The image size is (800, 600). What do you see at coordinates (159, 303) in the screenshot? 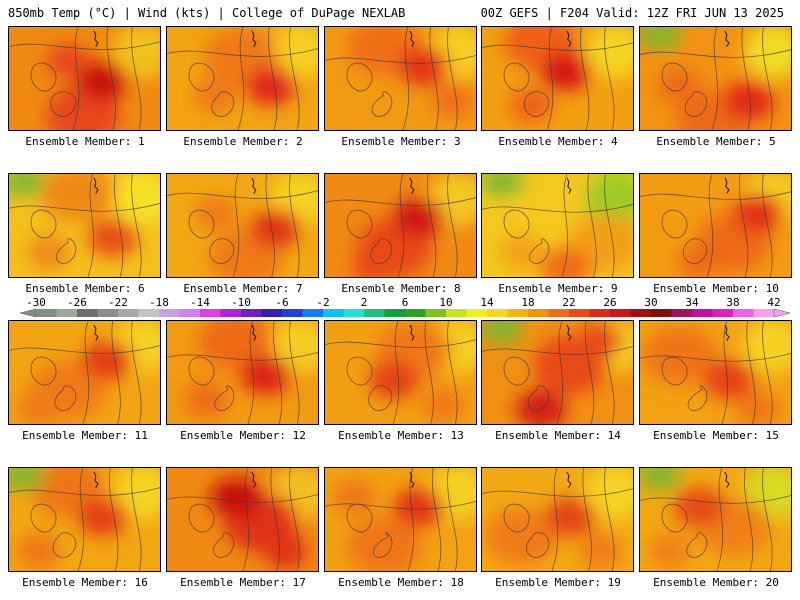
I see `colorbar-tick-label: -18` at bounding box center [159, 303].